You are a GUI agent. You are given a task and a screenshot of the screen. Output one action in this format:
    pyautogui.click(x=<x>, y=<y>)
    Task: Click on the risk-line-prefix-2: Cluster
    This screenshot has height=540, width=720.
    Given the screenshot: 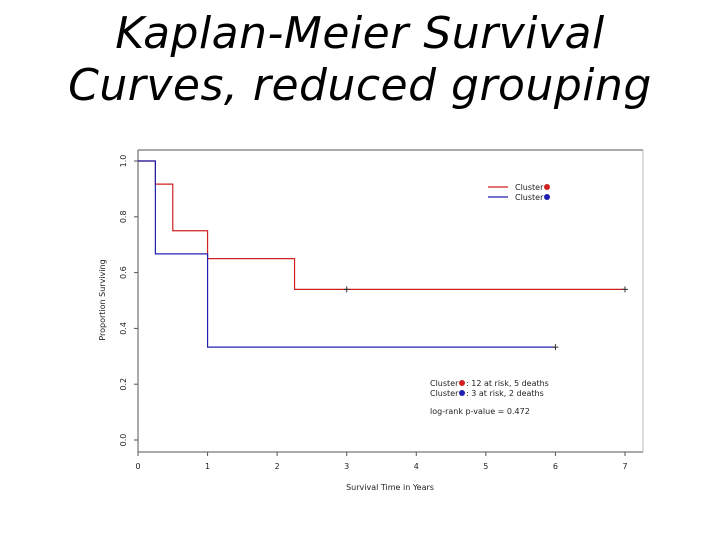 What is the action you would take?
    pyautogui.click(x=444, y=393)
    